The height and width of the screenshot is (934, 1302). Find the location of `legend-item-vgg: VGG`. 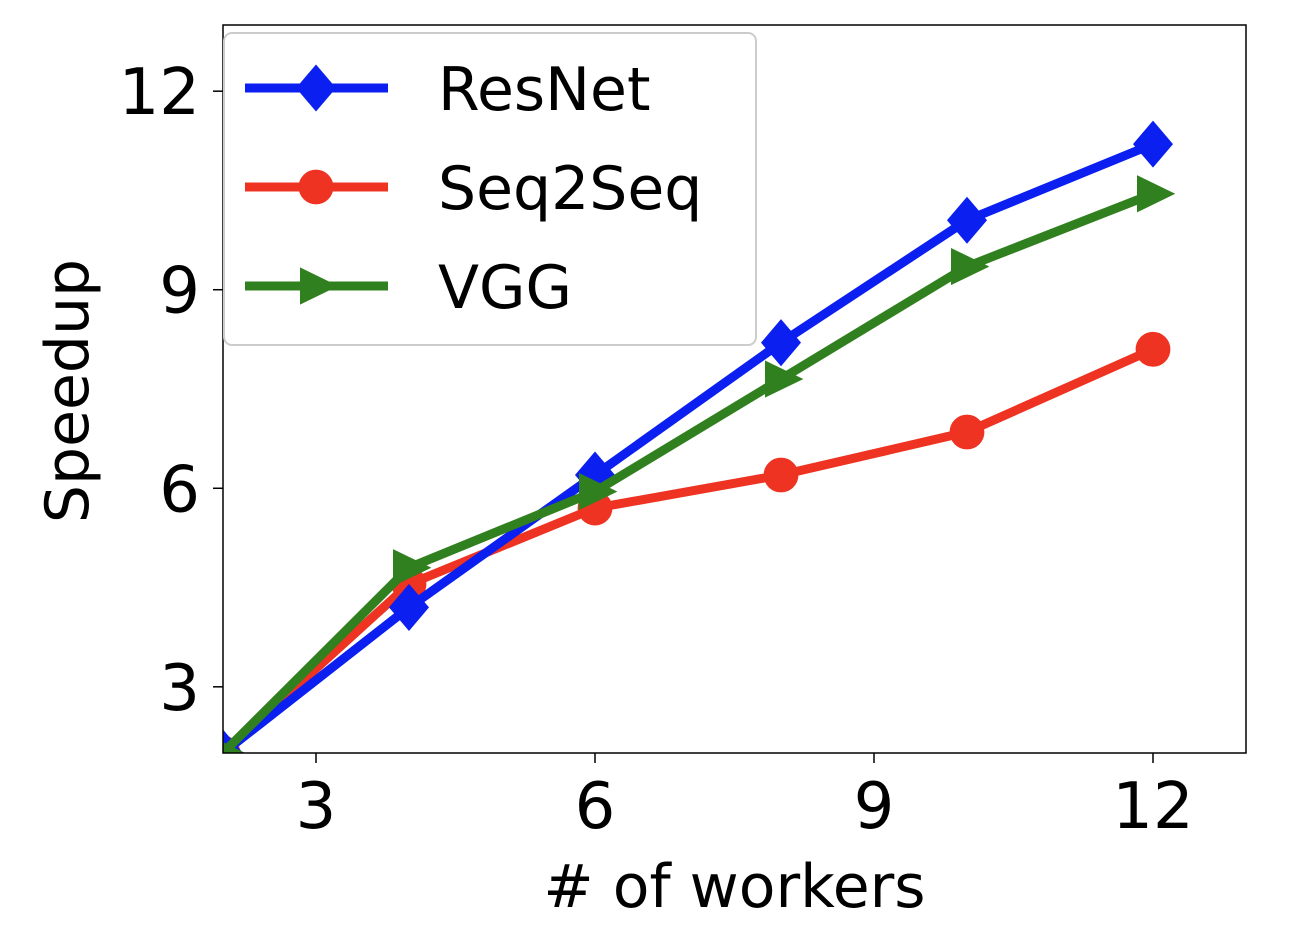

legend-item-vgg: VGG is located at coordinates (408, 288).